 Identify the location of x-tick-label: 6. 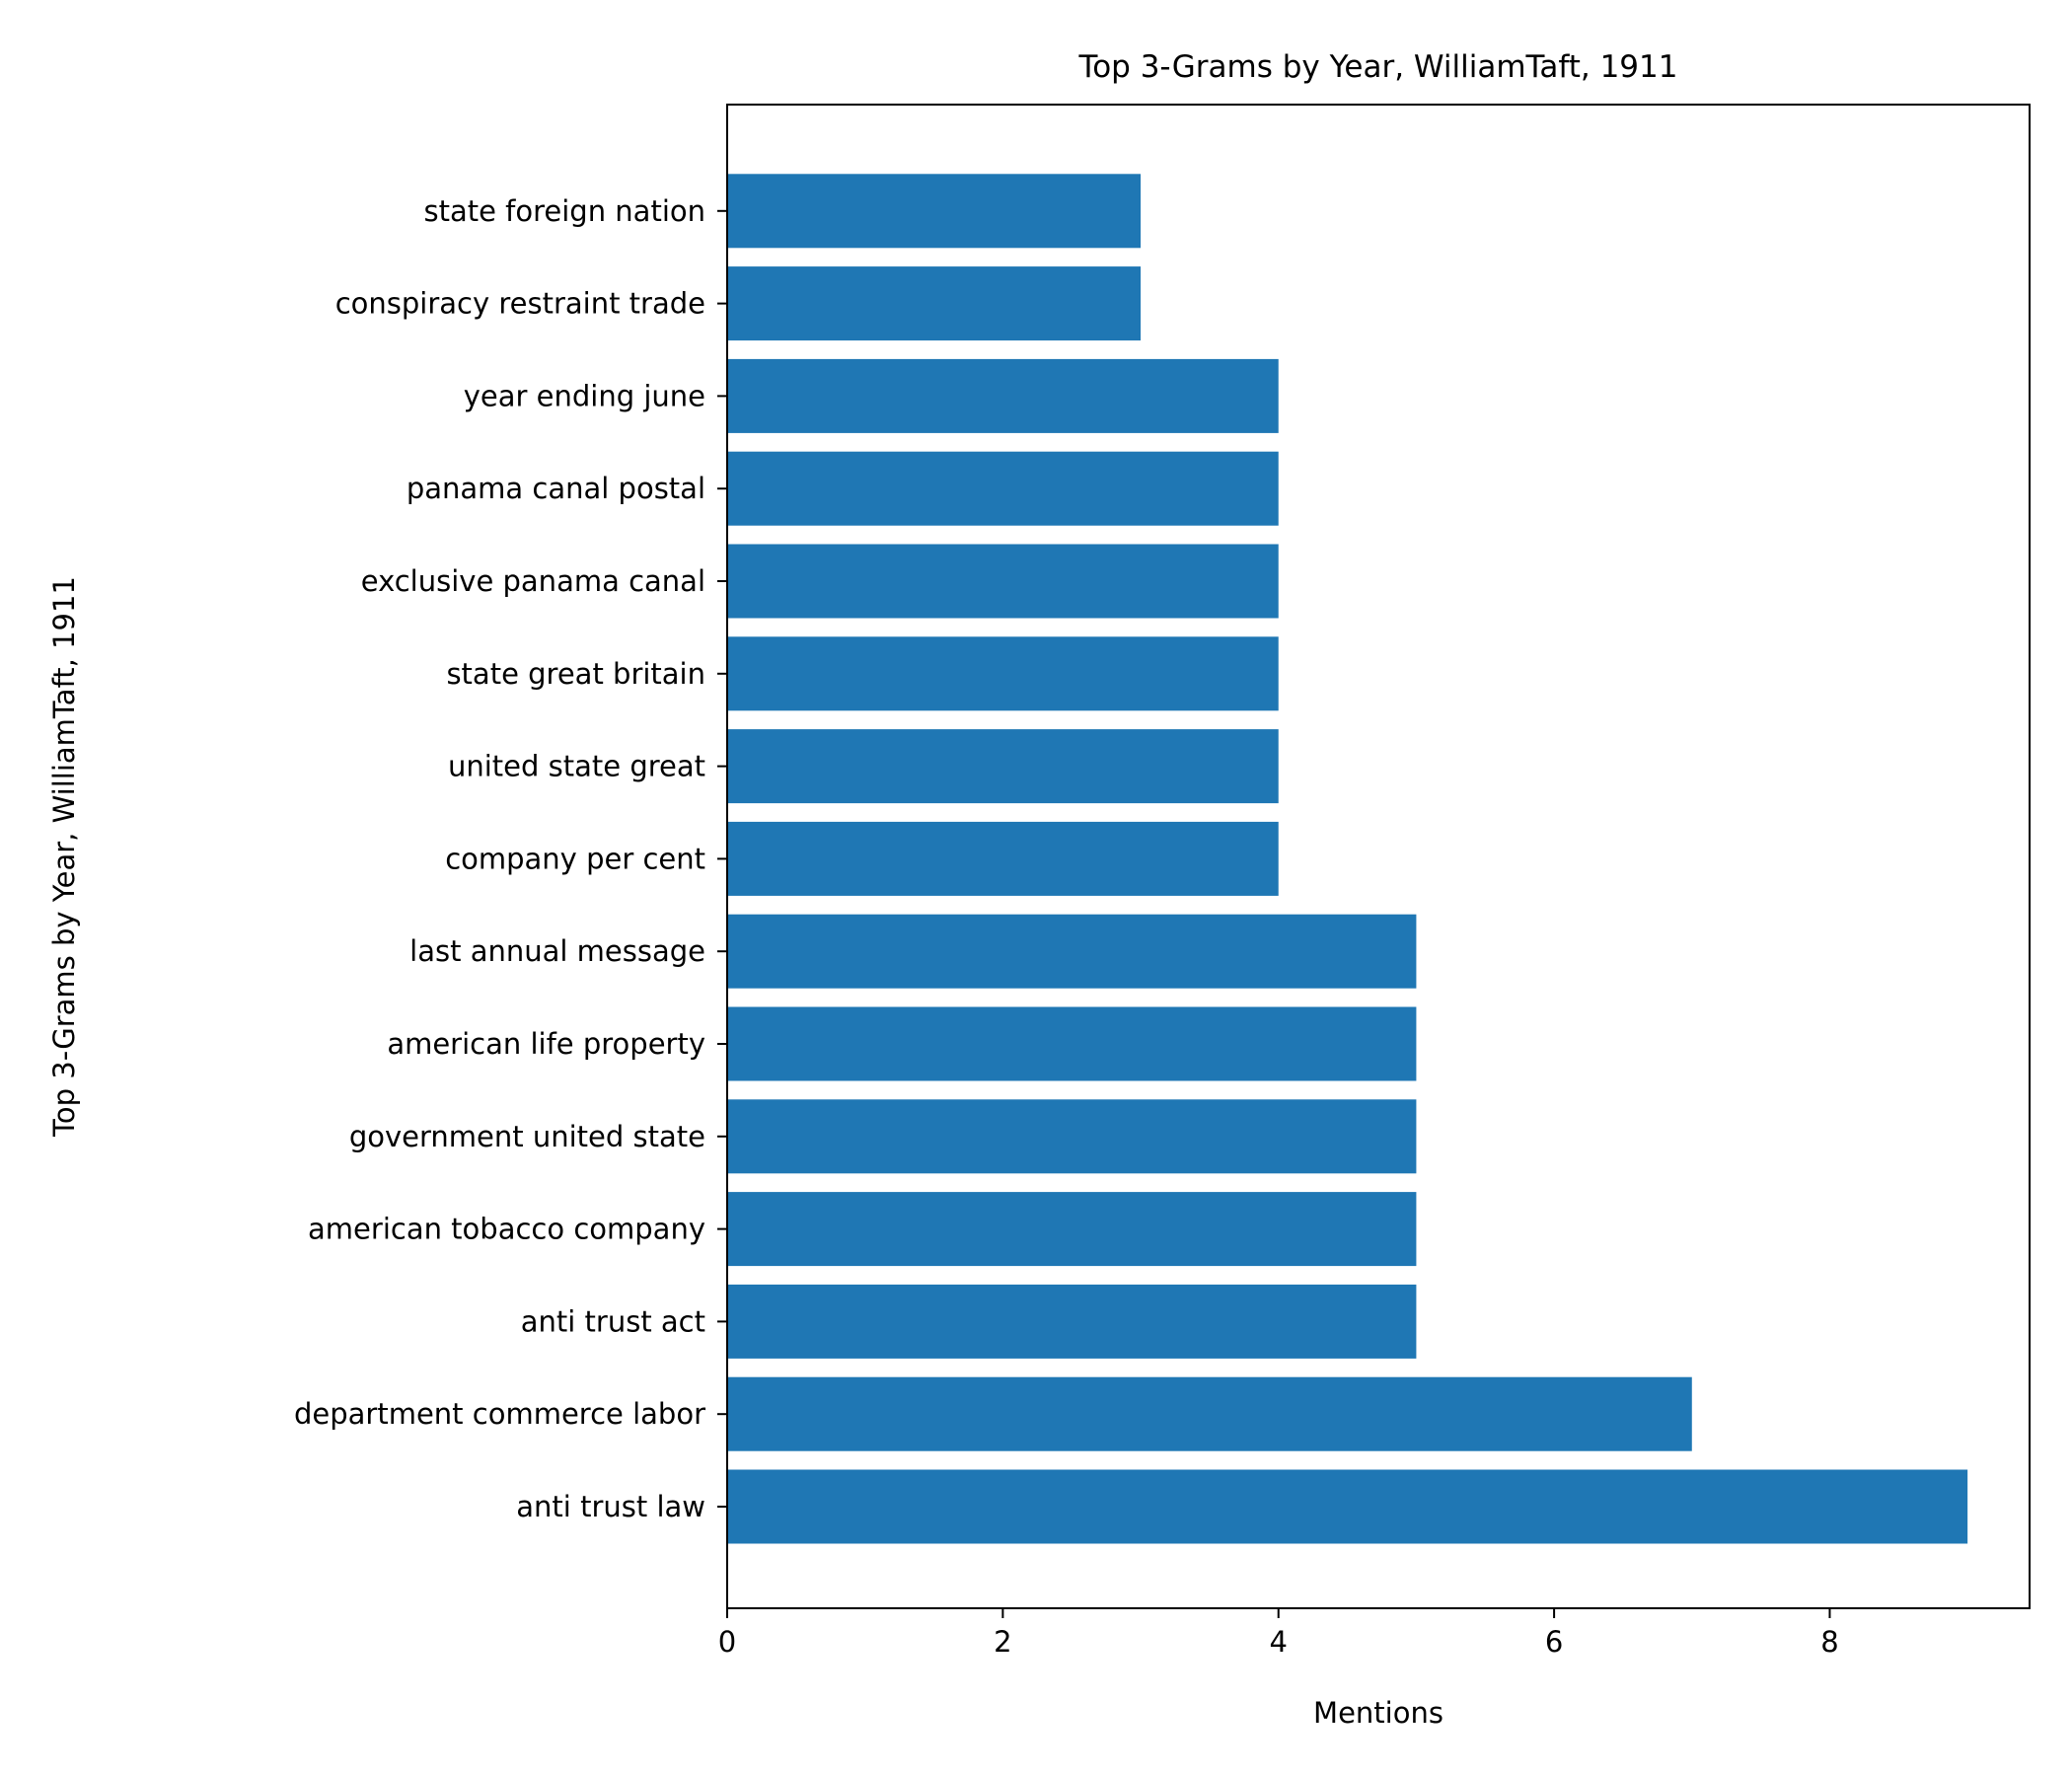
(1554, 1642).